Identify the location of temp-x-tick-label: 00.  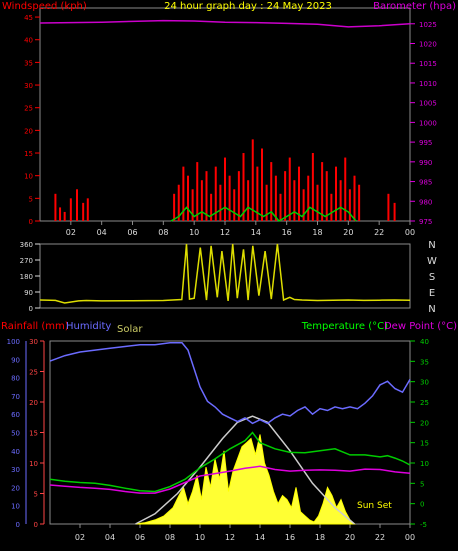
(410, 537).